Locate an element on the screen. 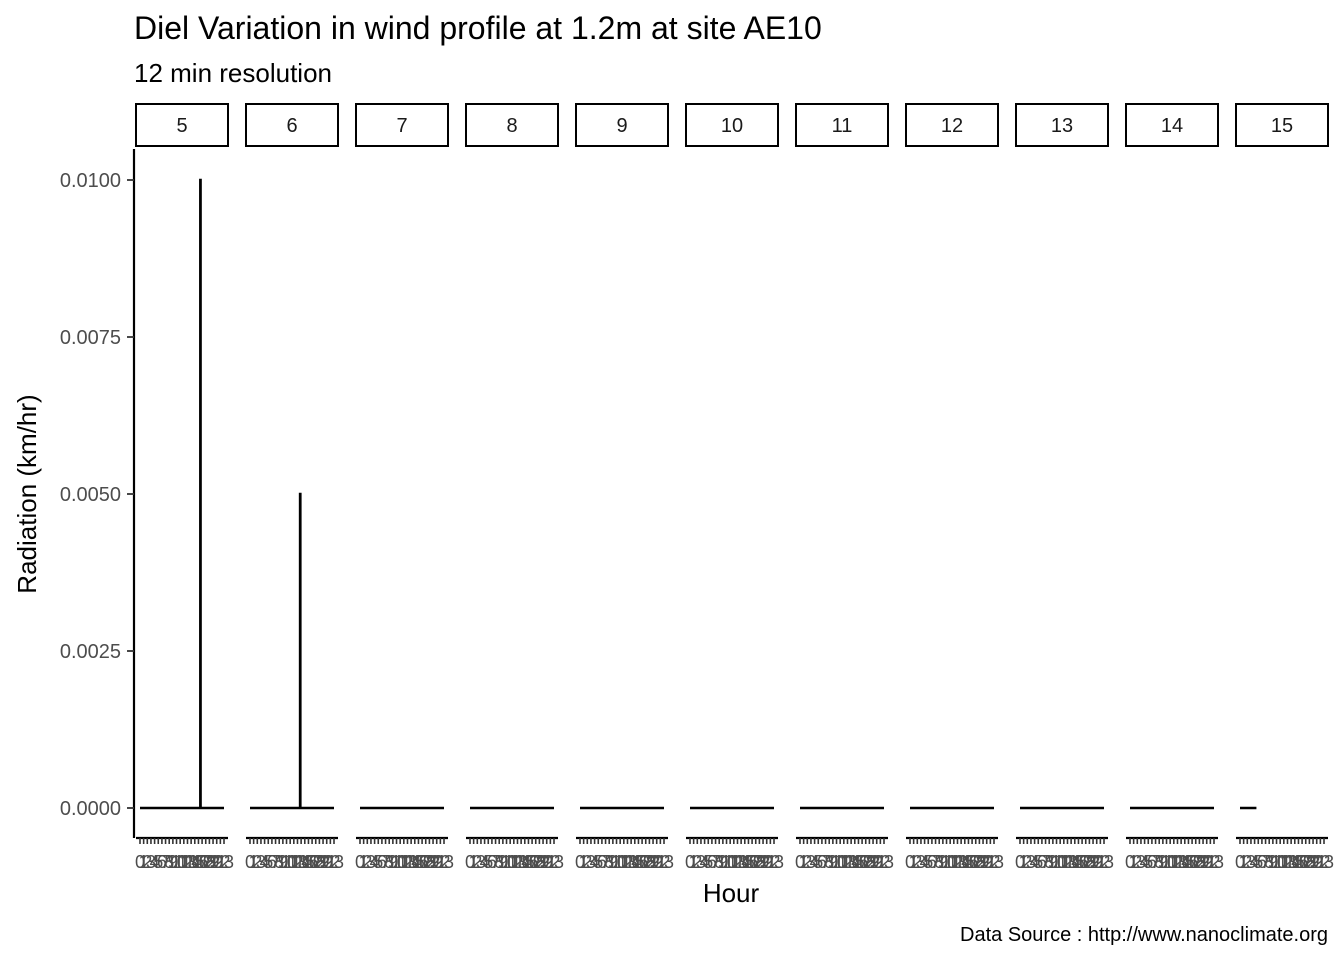 Image resolution: width=1344 pixels, height=960 pixels. y-tick-label: 0.0050 is located at coordinates (90, 495).